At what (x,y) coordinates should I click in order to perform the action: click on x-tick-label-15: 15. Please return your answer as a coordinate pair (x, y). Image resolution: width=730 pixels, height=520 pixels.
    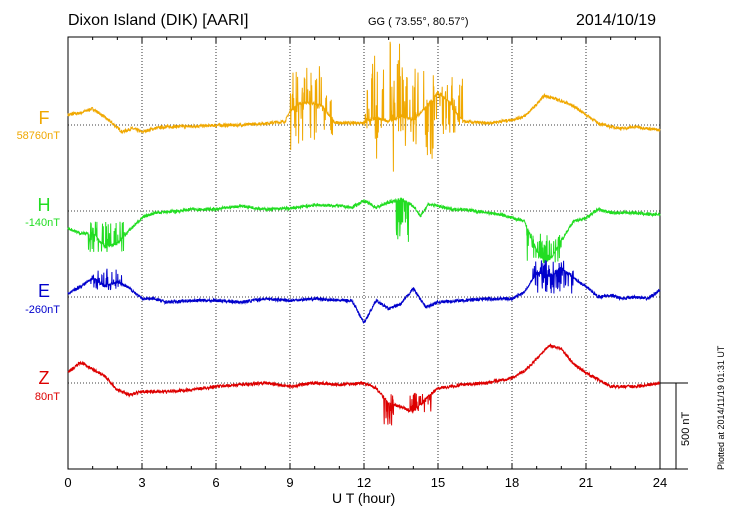
    Looking at the image, I should click on (438, 482).